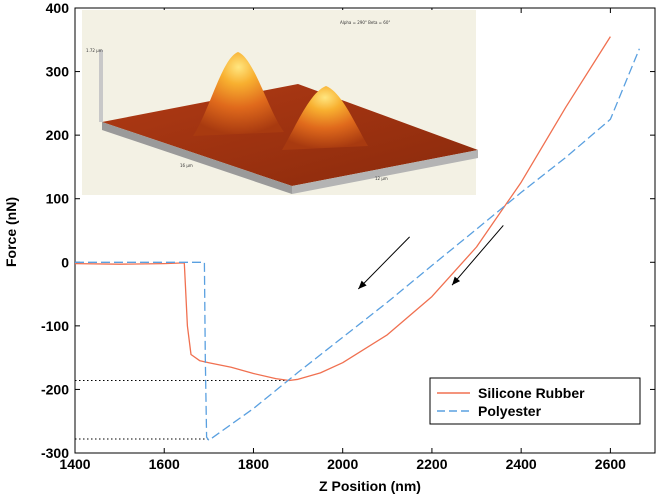 Image resolution: width=657 pixels, height=495 pixels. What do you see at coordinates (431, 464) in the screenshot?
I see `x-tick-label-4: 2200` at bounding box center [431, 464].